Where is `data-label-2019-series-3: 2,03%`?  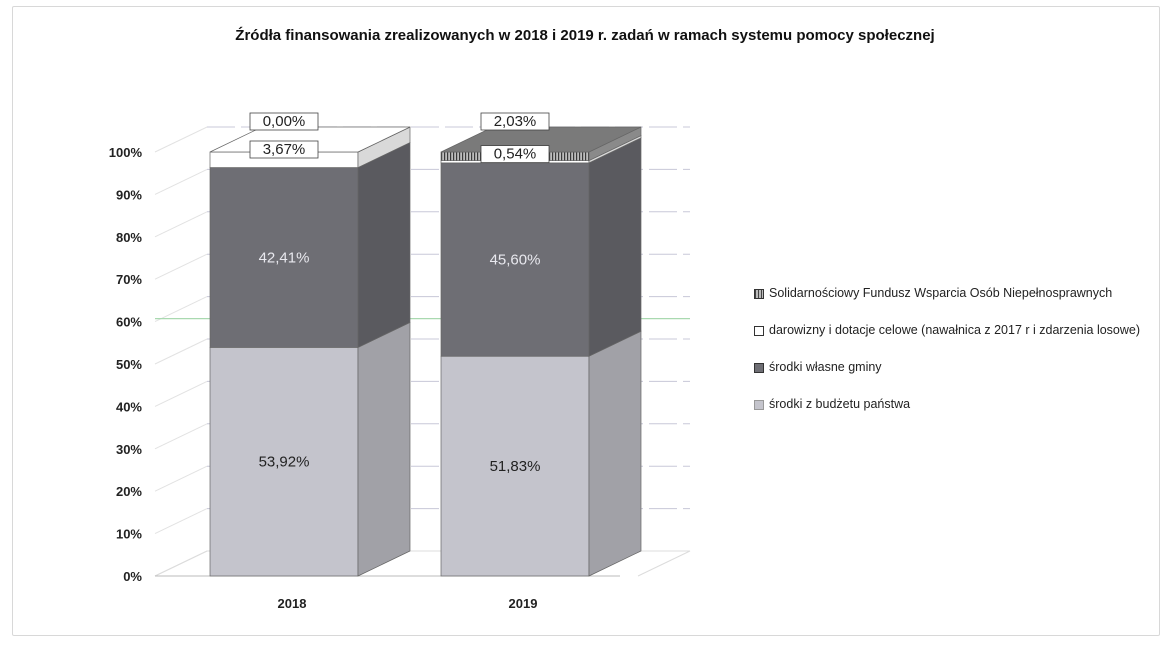 data-label-2019-series-3: 2,03% is located at coordinates (515, 121).